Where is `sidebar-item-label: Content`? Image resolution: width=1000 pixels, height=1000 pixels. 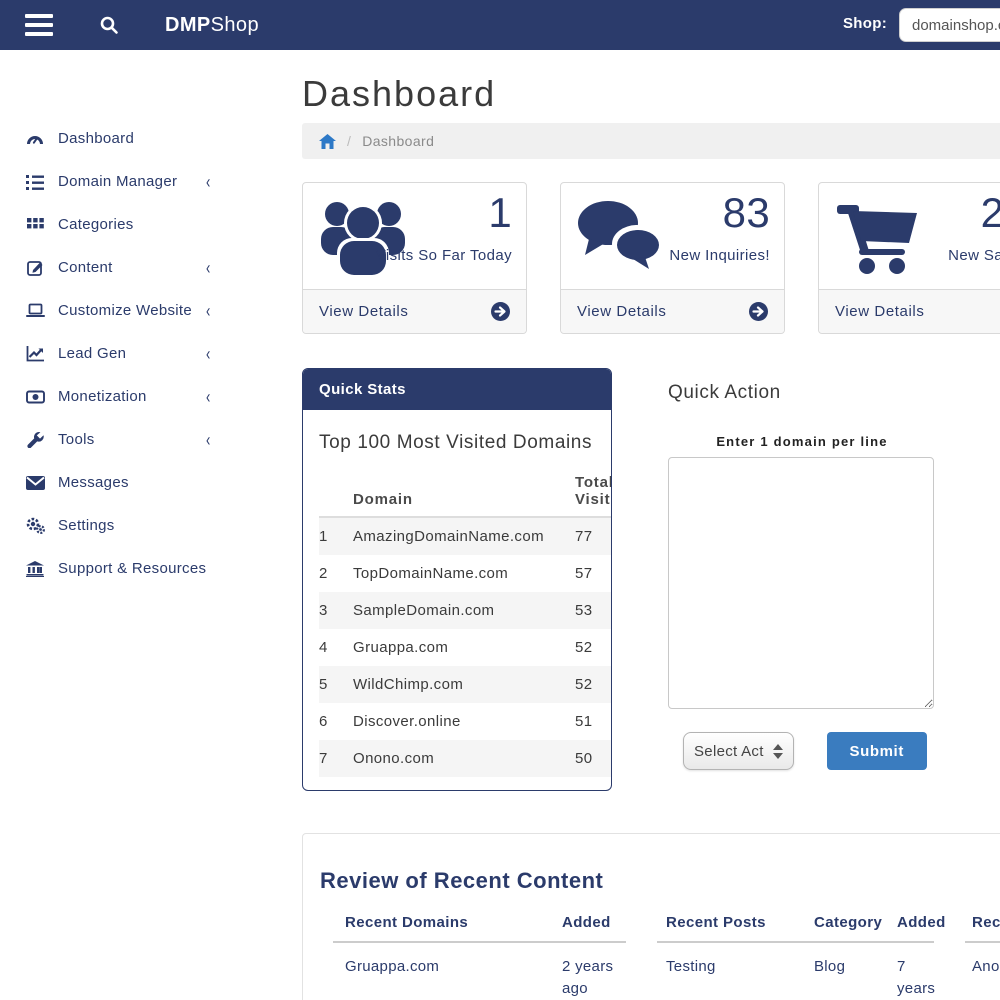
sidebar-item-label: Content is located at coordinates (85, 267).